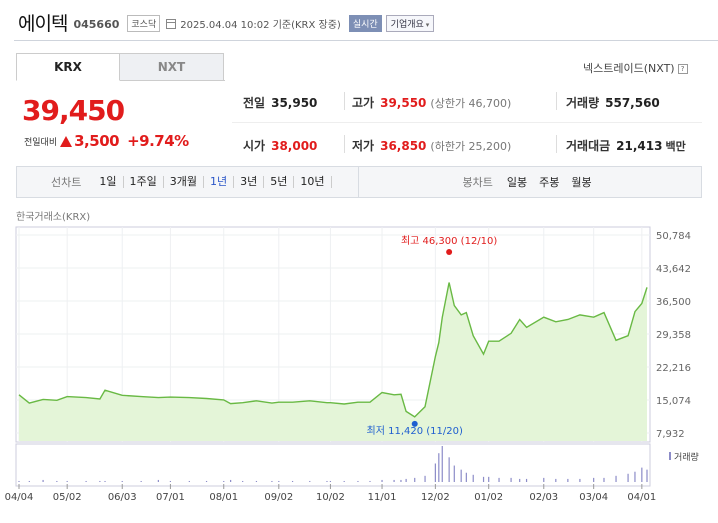 The height and width of the screenshot is (523, 718). I want to click on period-5y: 5년, so click(279, 182).